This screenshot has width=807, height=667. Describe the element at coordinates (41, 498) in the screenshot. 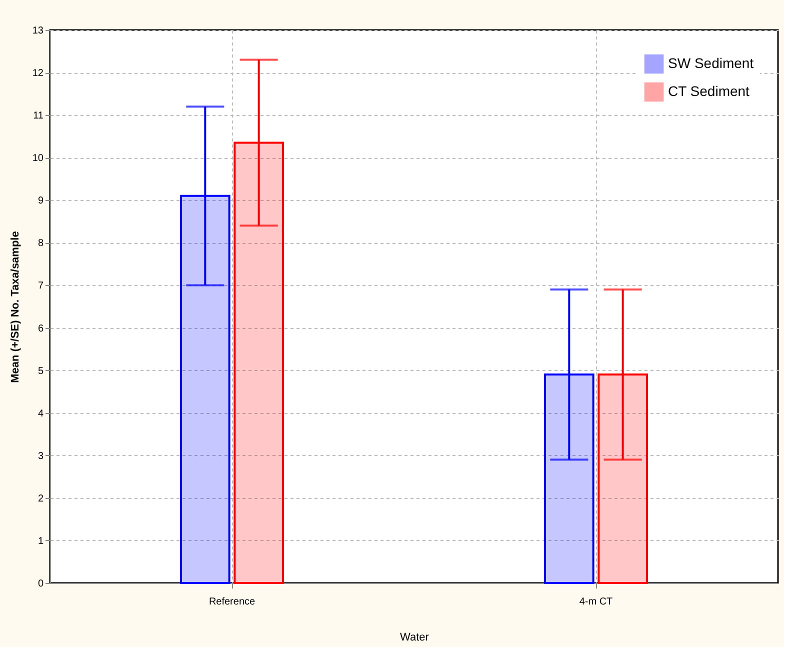

I see `y-tick-label: 2` at that location.